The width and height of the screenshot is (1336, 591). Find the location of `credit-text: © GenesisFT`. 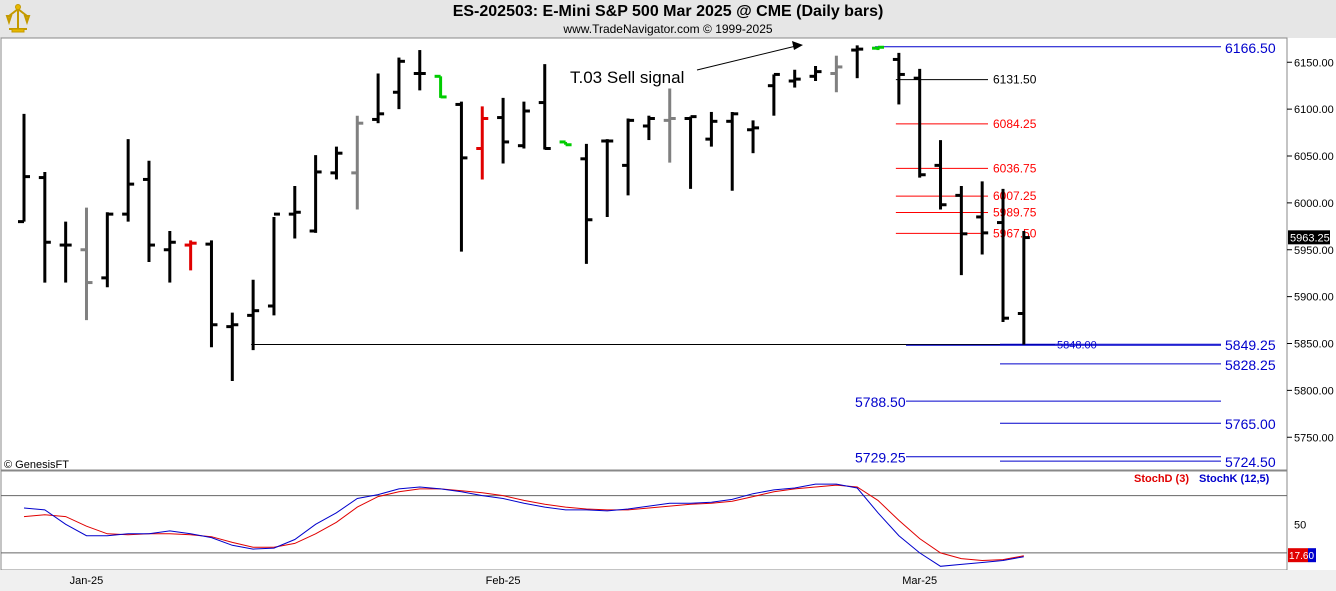

credit-text: © GenesisFT is located at coordinates (36, 465).